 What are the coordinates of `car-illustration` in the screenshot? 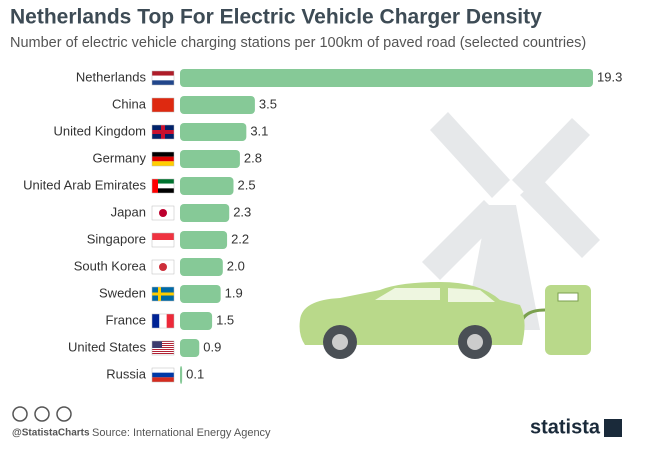 It's located at (445, 320).